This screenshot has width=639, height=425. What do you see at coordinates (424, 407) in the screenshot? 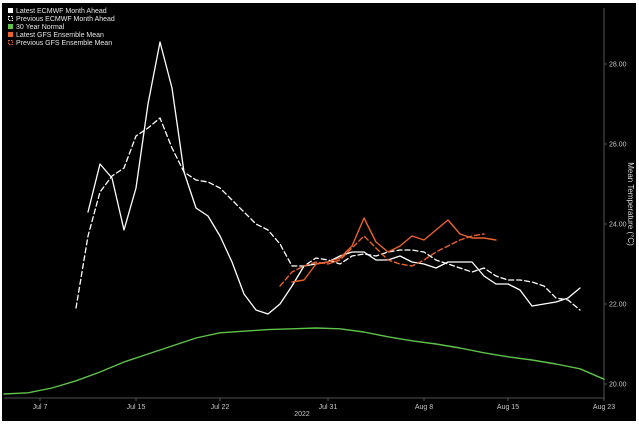
I see `x-tick-label: Aug 8` at bounding box center [424, 407].